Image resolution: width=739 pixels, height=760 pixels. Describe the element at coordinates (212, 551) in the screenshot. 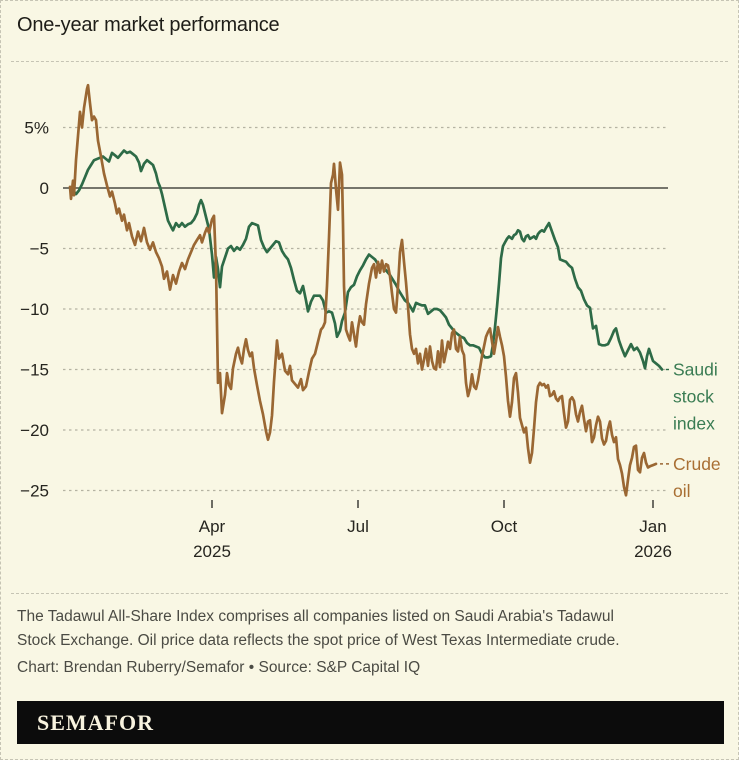

I see `x-axis-sublabel-2025: 2025` at that location.